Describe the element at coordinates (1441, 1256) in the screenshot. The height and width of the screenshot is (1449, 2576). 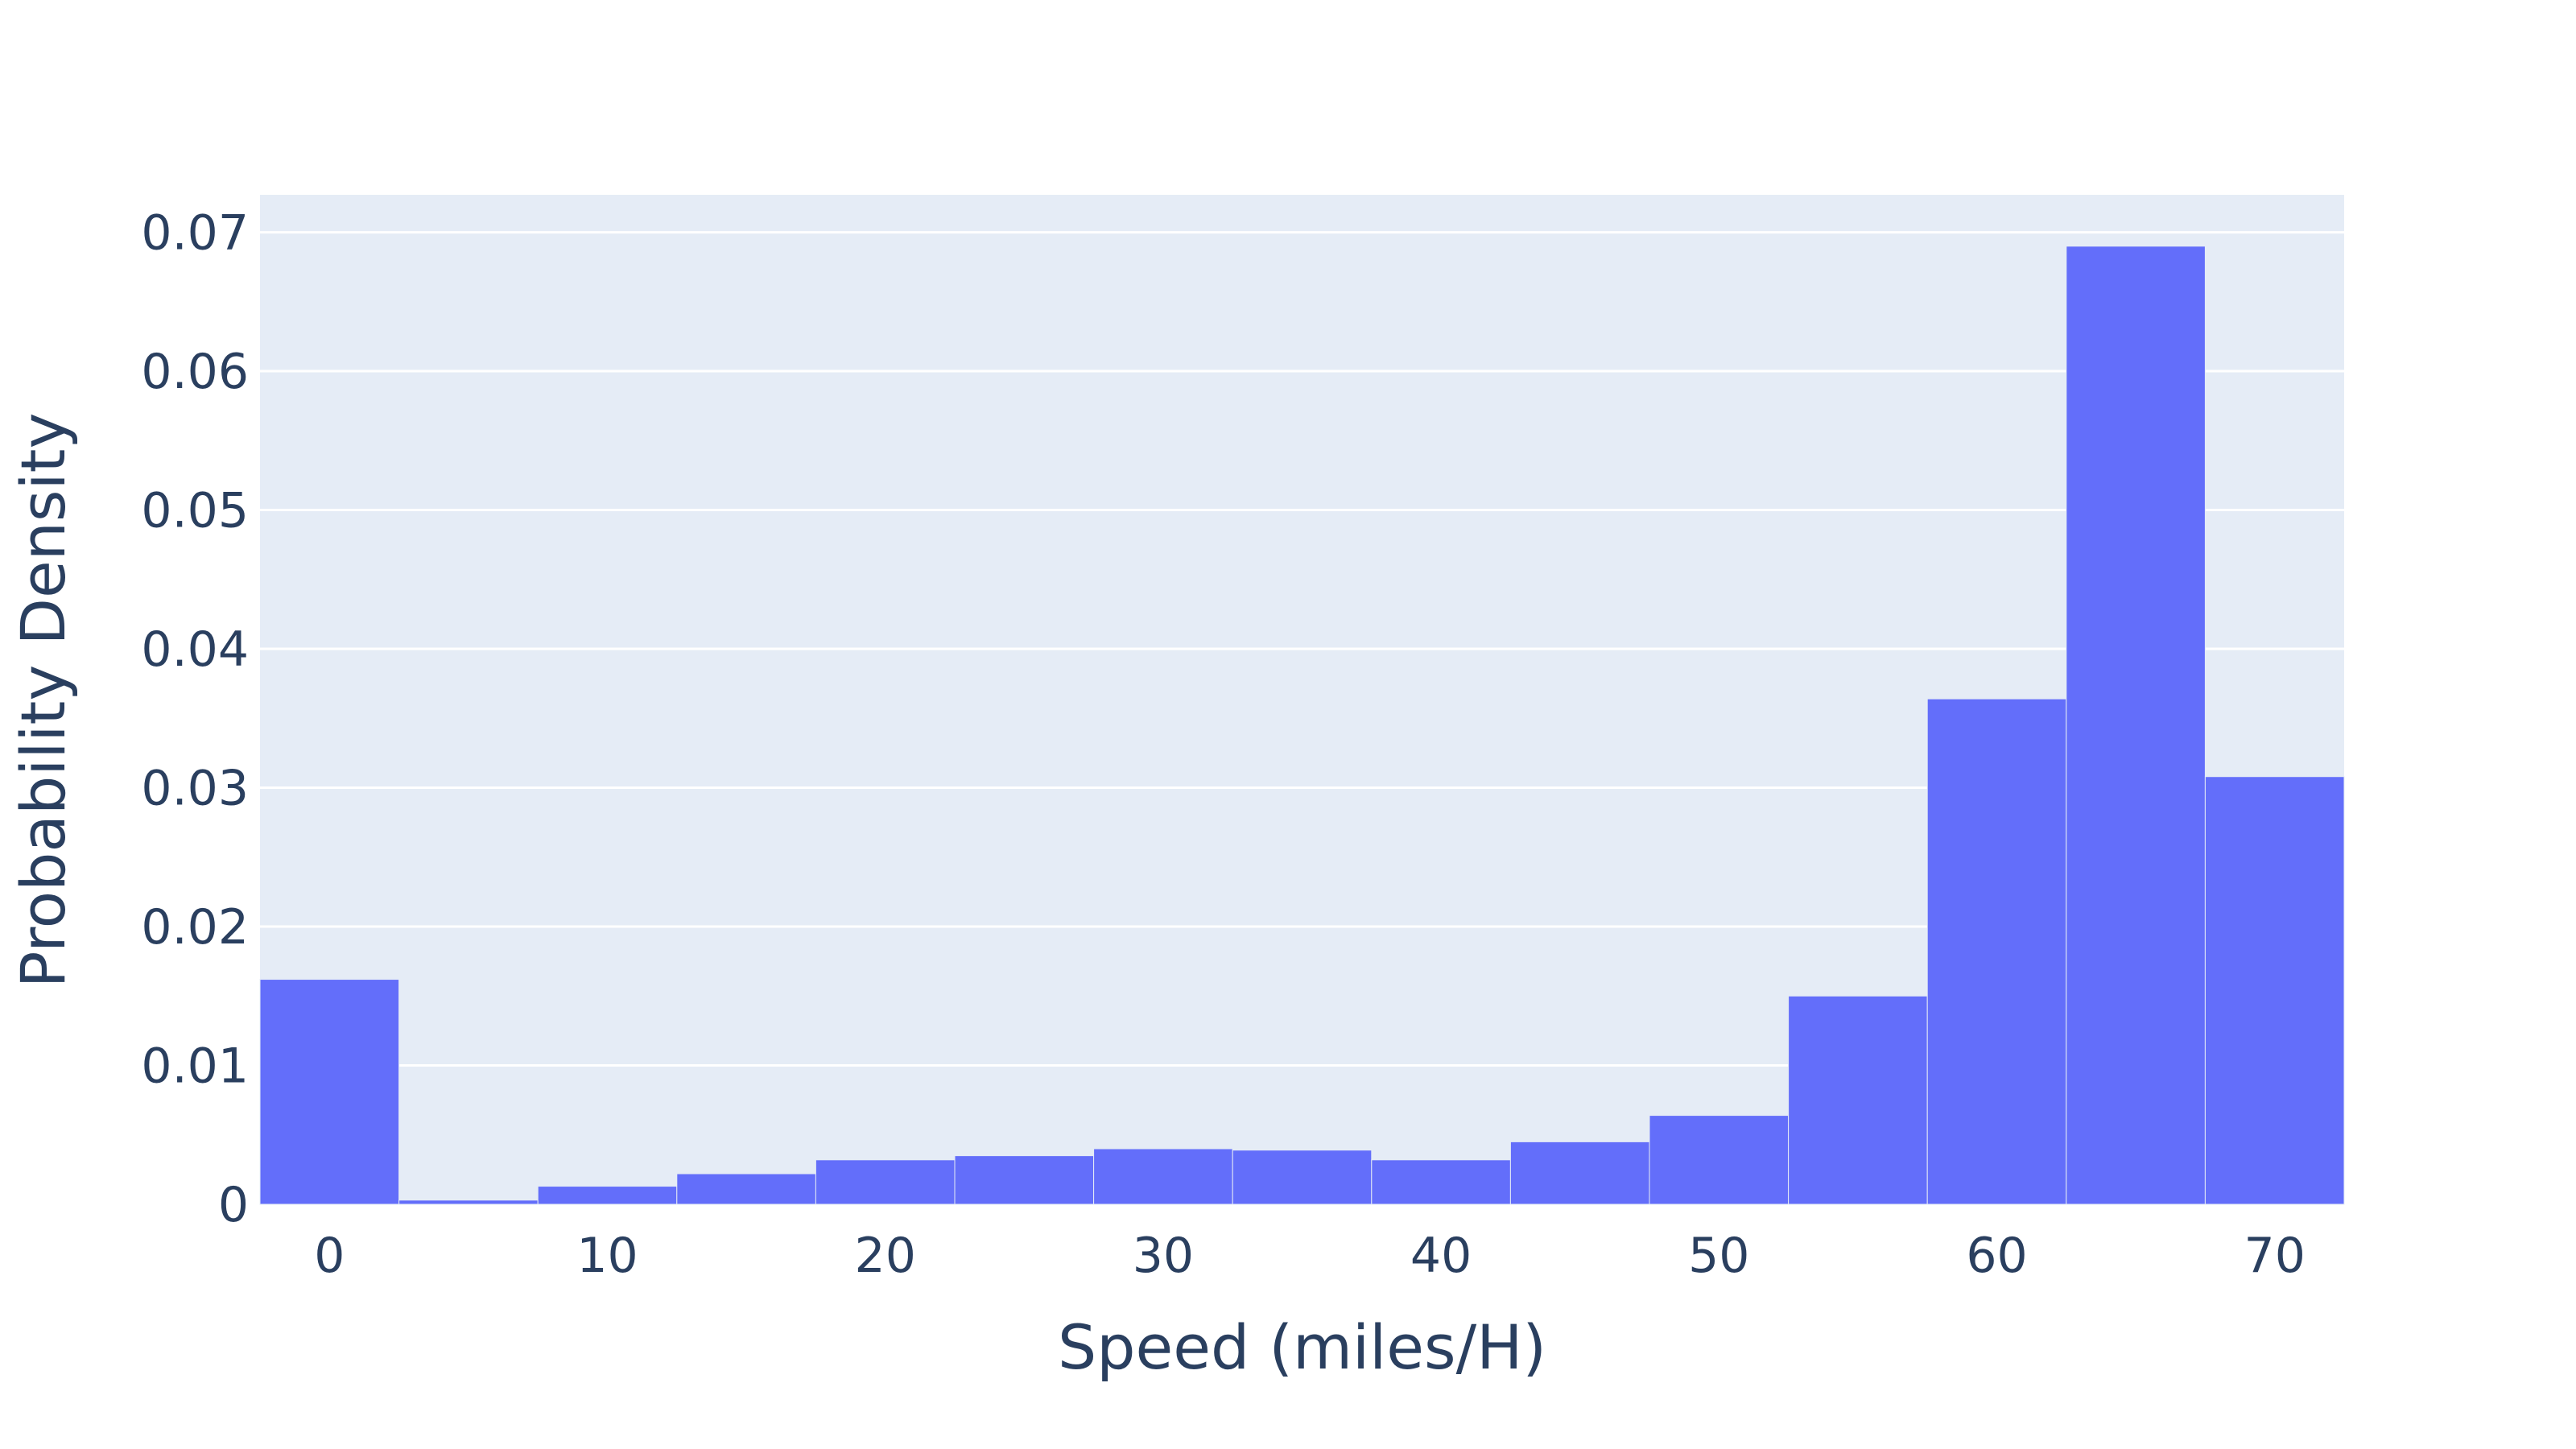
I see `x-tick-label: 40` at that location.